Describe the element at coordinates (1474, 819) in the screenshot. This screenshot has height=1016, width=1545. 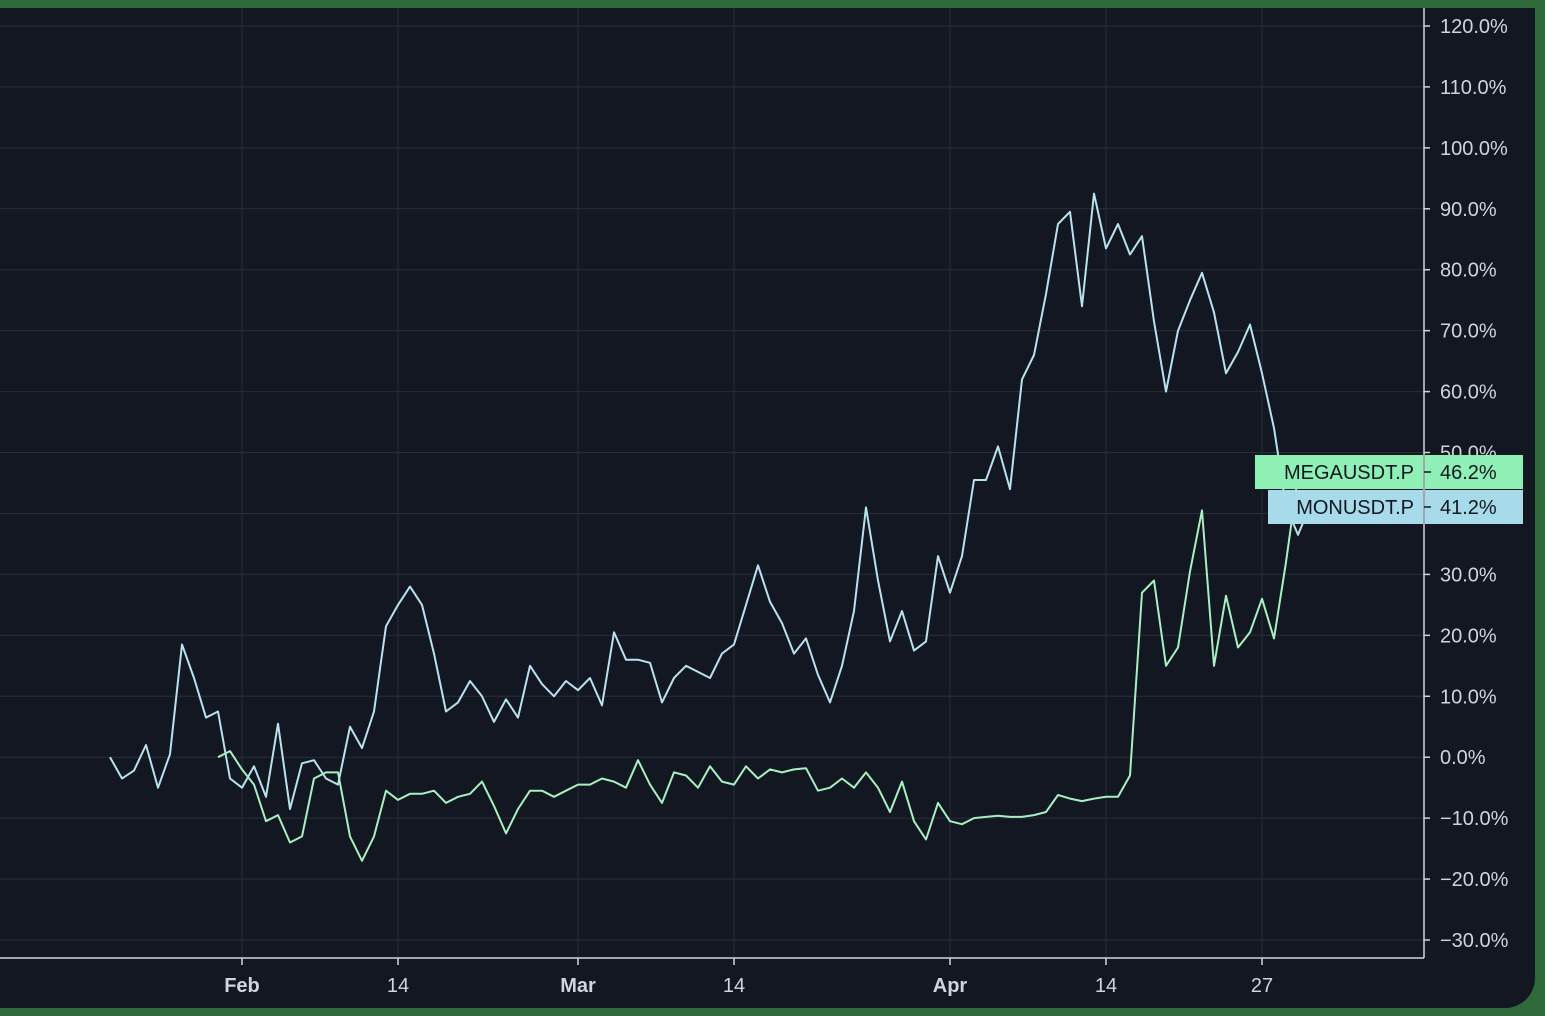
I see `y-tick-label: −10.0%` at that location.